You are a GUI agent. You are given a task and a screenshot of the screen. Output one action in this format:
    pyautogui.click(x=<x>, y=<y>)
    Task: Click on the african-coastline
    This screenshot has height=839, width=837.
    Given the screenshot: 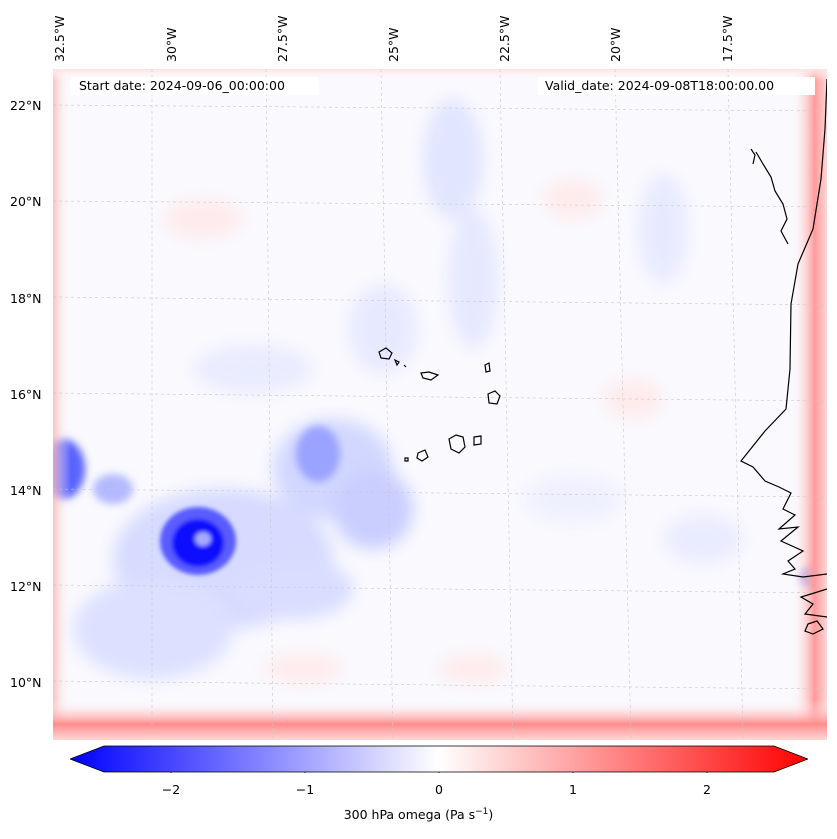 What is the action you would take?
    pyautogui.click(x=783, y=356)
    